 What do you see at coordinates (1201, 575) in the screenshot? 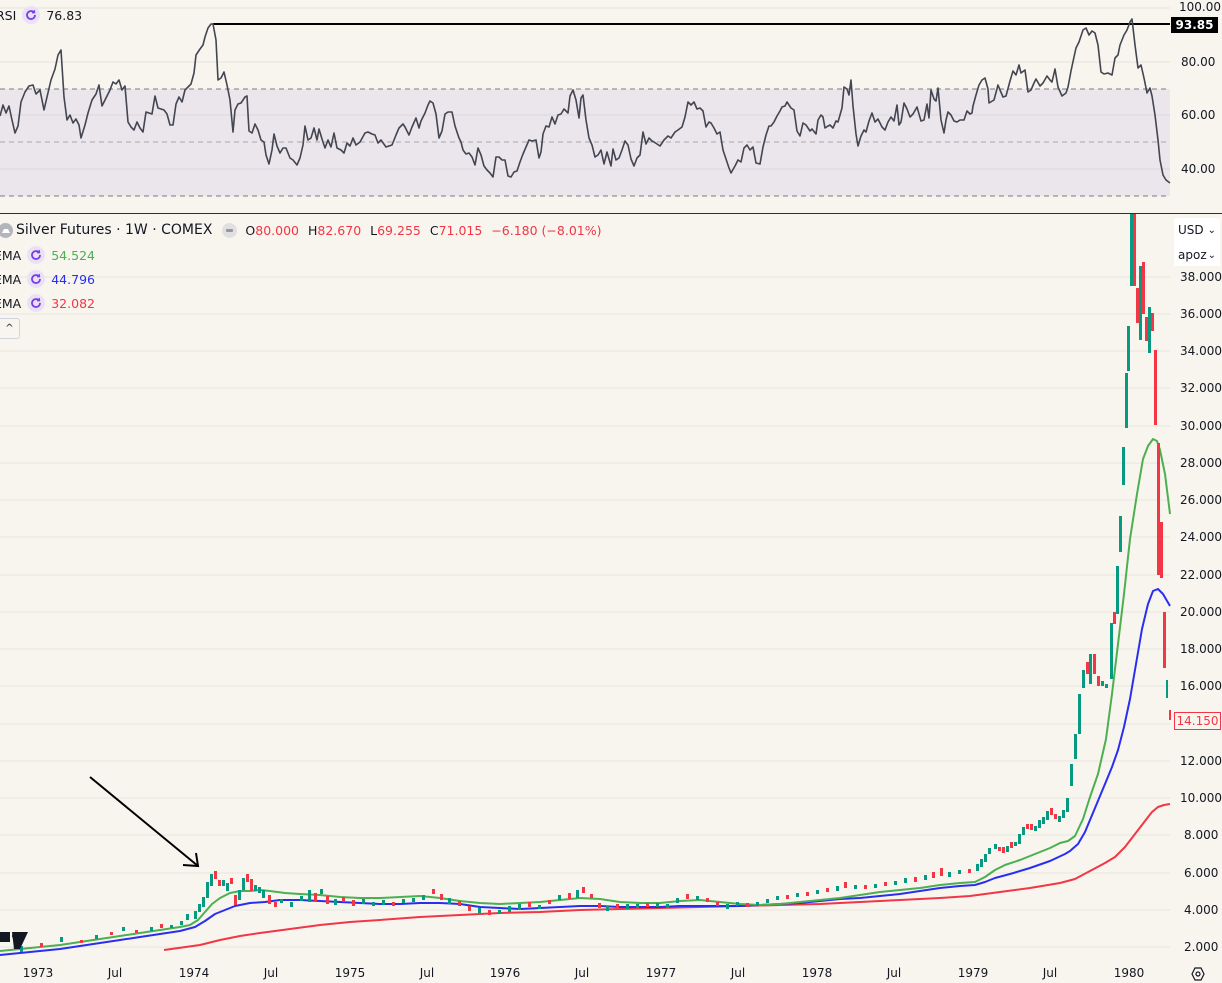
I see `price-axis-tick: 22.000` at bounding box center [1201, 575].